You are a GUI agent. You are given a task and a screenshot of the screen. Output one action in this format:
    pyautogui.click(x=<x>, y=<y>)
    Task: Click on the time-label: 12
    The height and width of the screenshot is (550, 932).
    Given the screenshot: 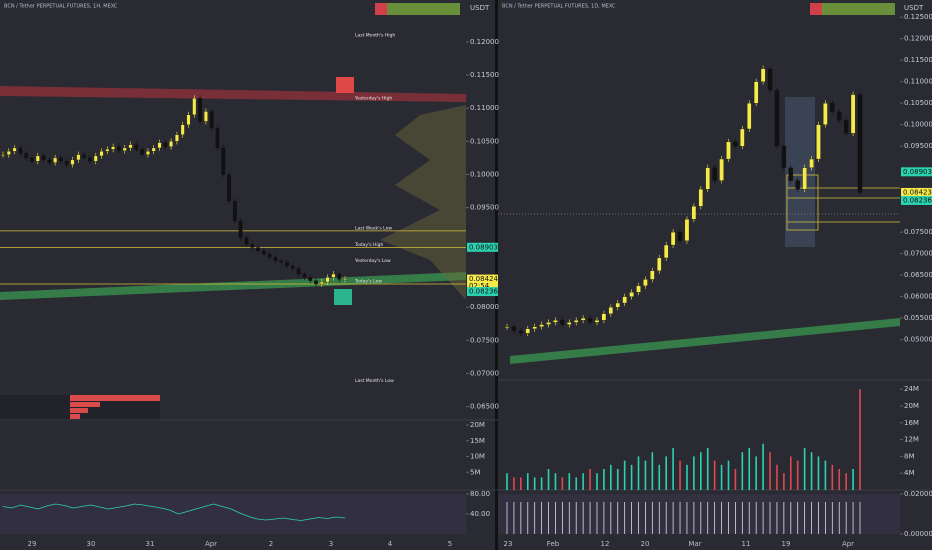 What is the action you would take?
    pyautogui.click(x=605, y=544)
    